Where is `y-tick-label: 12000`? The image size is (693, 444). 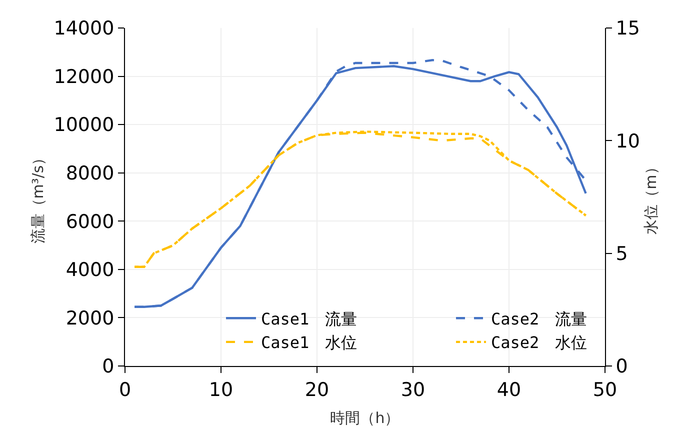 y-tick-label: 12000 is located at coordinates (84, 77).